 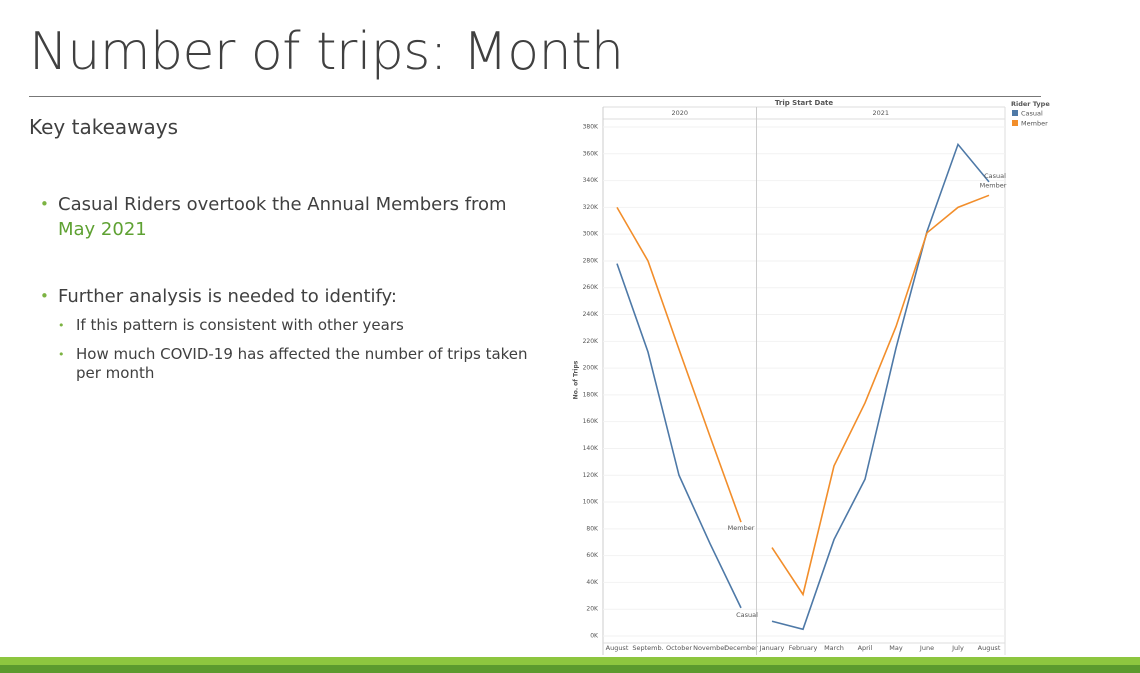 I want to click on x-tick-label: Septemb., so click(x=647, y=648).